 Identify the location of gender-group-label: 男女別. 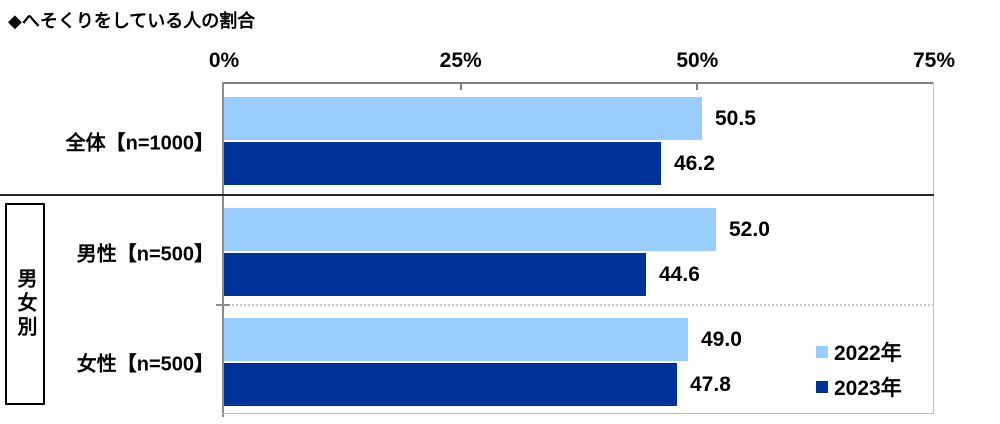
(25, 304).